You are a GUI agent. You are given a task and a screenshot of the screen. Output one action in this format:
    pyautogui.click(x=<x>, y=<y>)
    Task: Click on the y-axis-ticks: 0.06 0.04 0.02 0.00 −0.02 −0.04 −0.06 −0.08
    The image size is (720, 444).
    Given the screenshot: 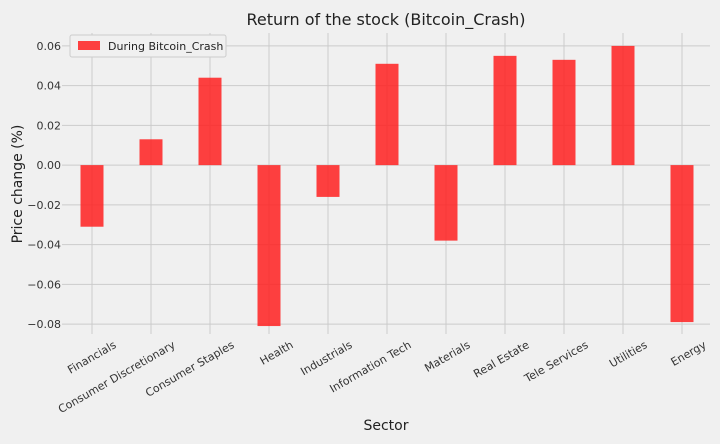 What is the action you would take?
    pyautogui.click(x=44, y=185)
    